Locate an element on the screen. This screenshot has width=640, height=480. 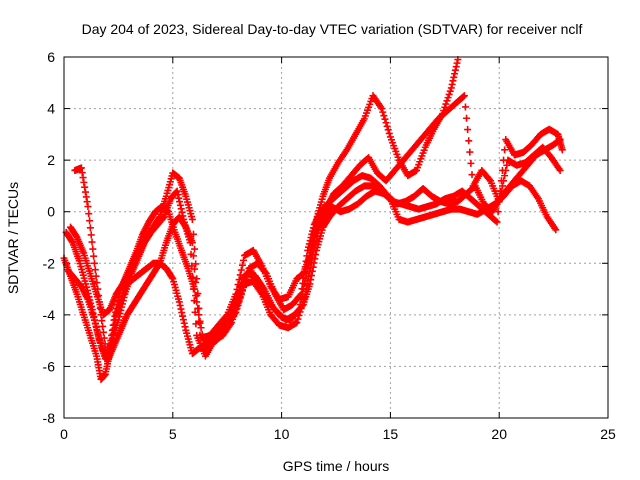
x-tick-label: 5 is located at coordinates (173, 434).